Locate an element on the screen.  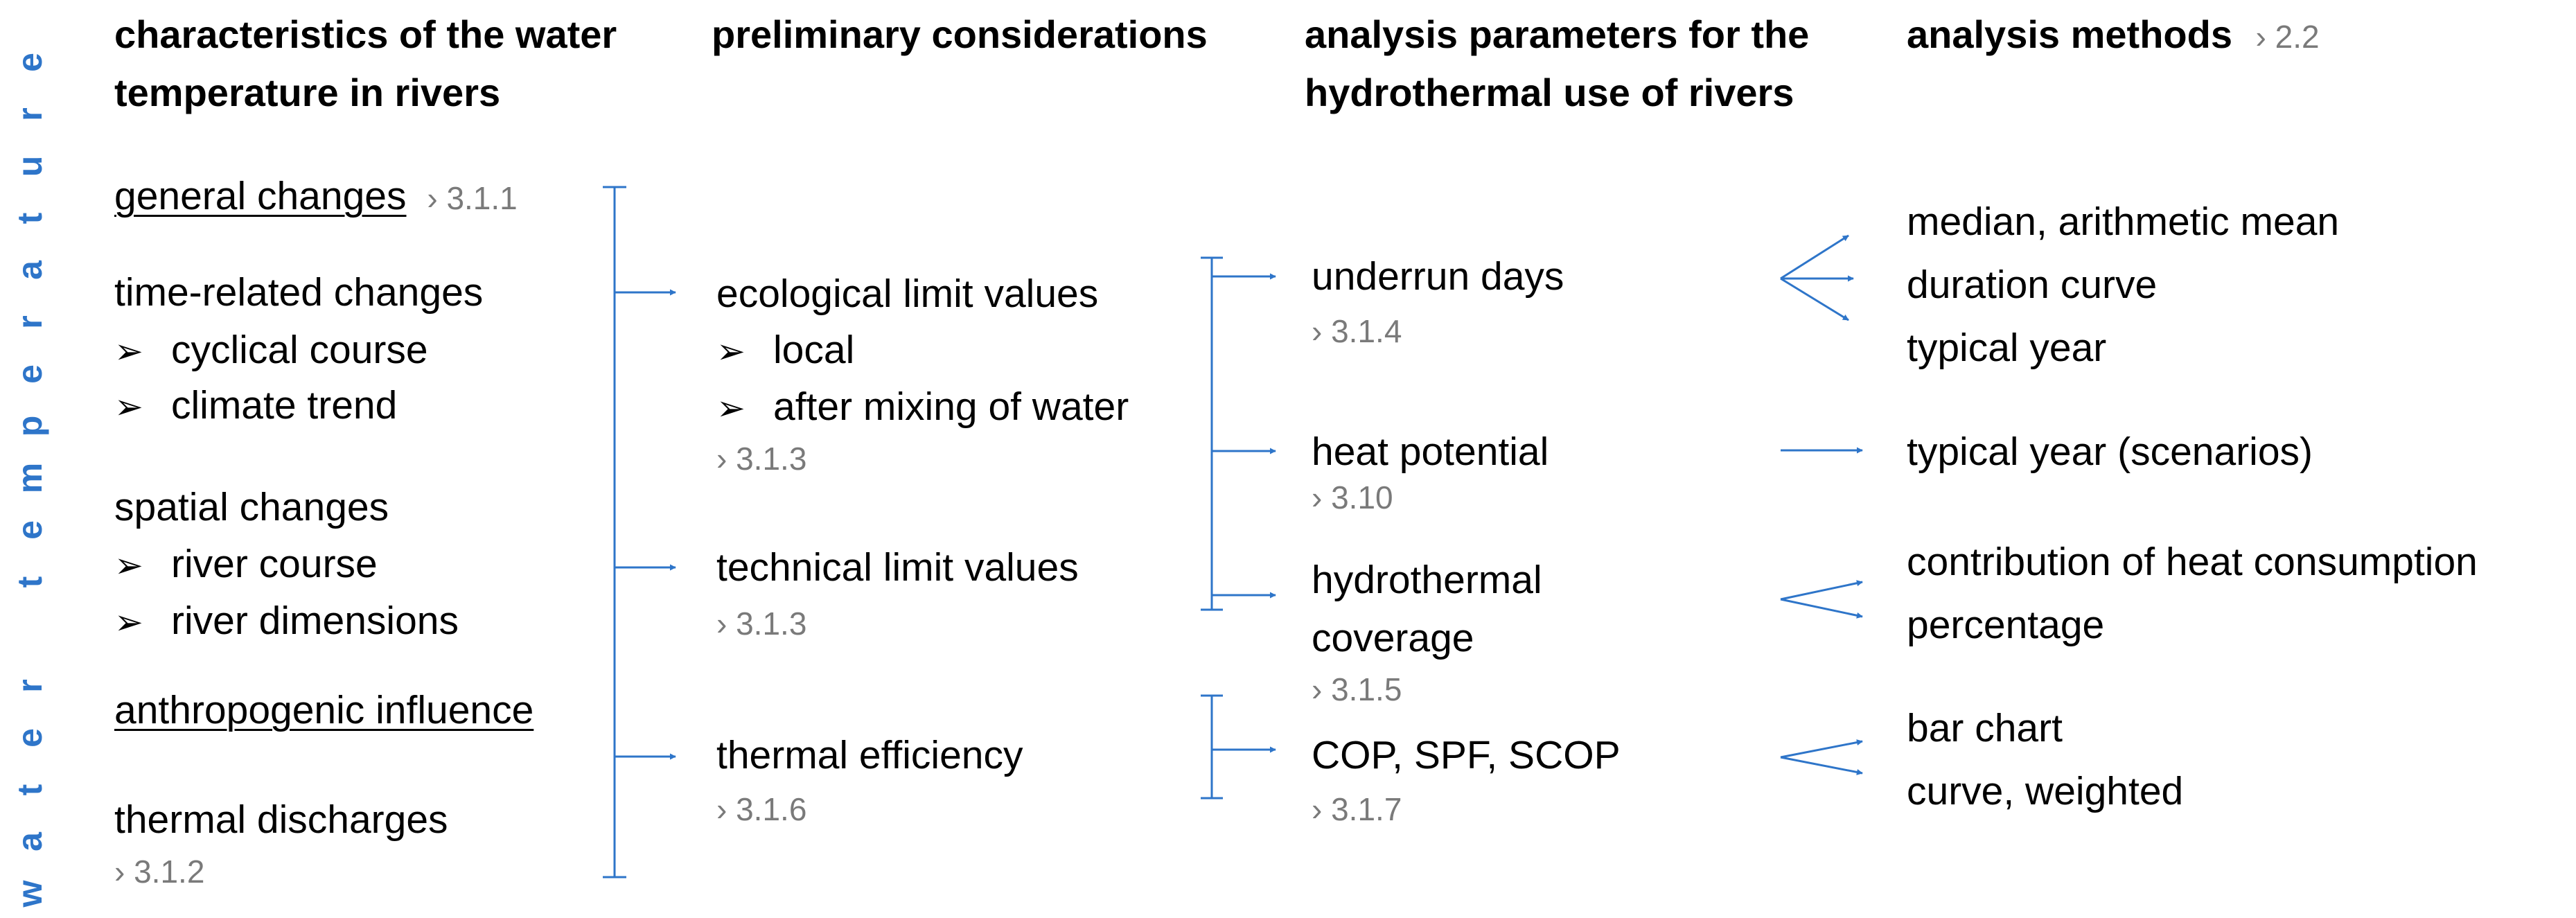
method-typical-year-scenarios: typical year (scenarios) is located at coordinates (2110, 452).